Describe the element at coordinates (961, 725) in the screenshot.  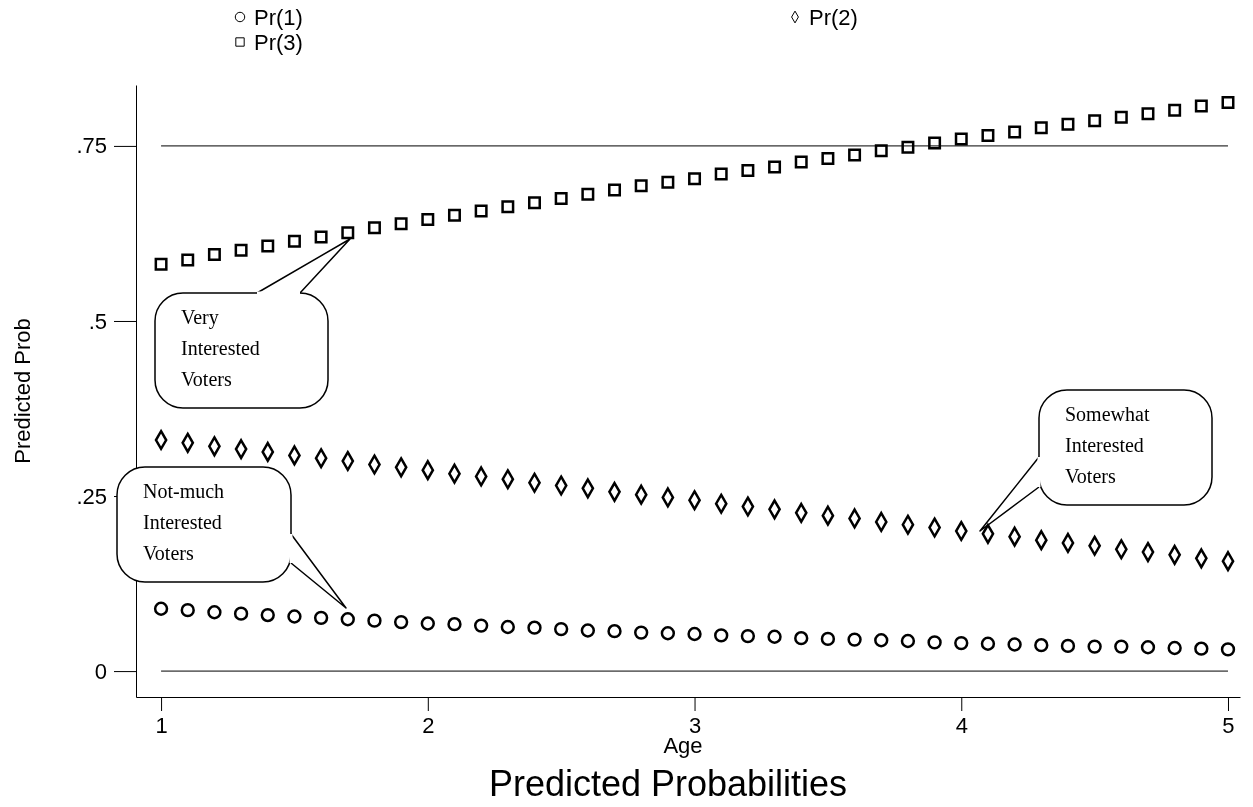
I see `x-tick-label: 4` at that location.